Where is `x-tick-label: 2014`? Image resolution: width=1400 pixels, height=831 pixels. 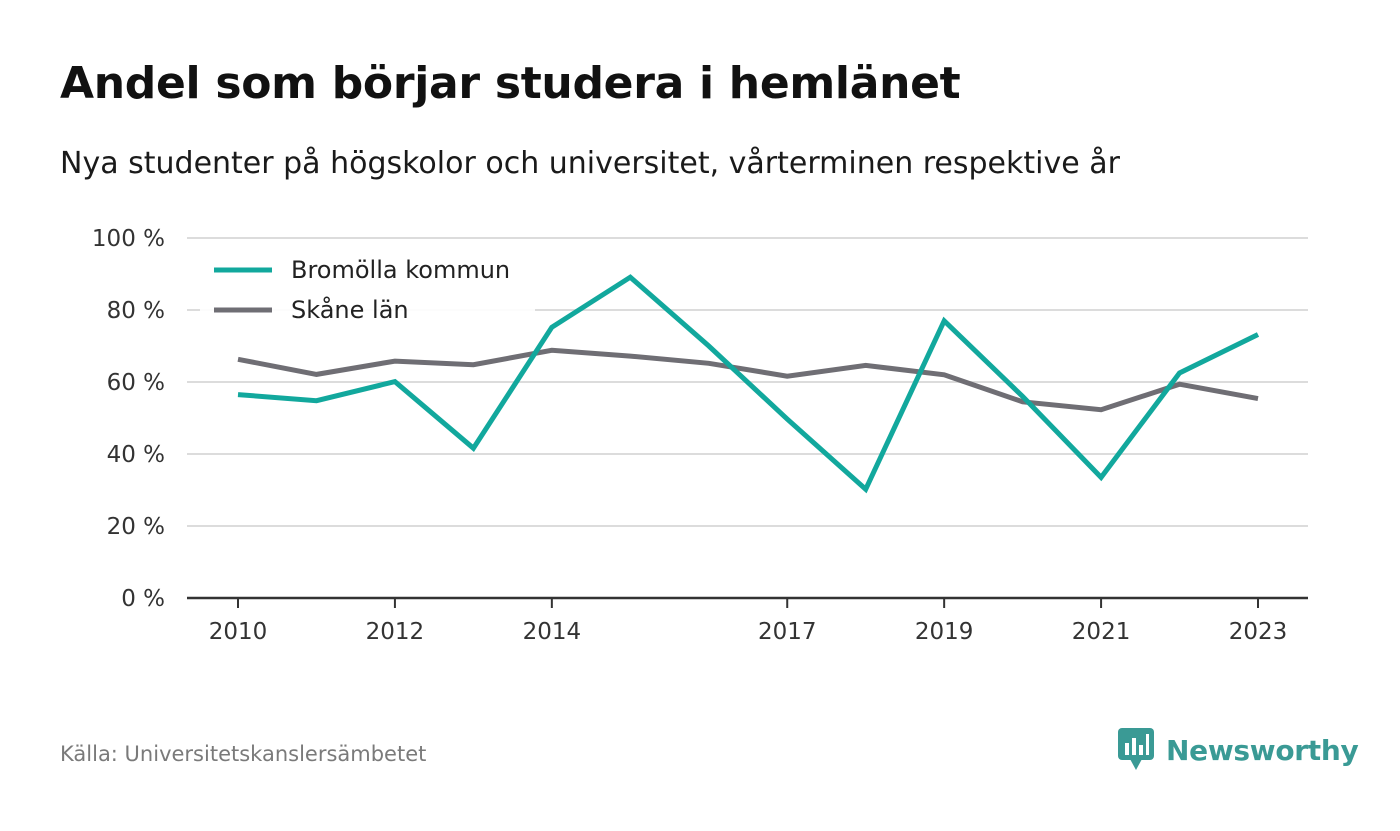
x-tick-label: 2014 is located at coordinates (552, 632).